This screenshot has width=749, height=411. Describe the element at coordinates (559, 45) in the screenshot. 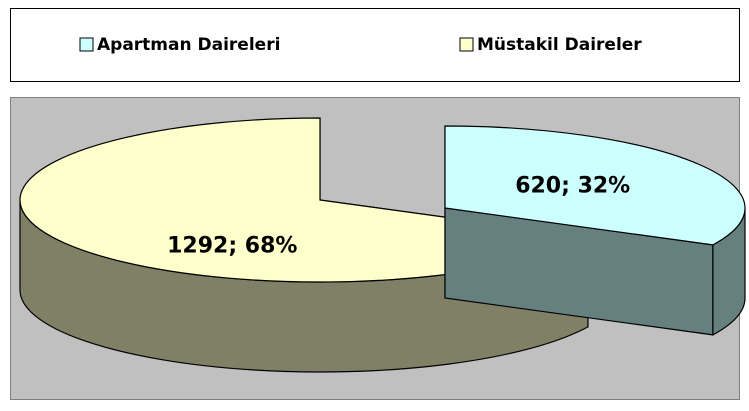

I see `legend-label: Müstakil Daireler` at that location.